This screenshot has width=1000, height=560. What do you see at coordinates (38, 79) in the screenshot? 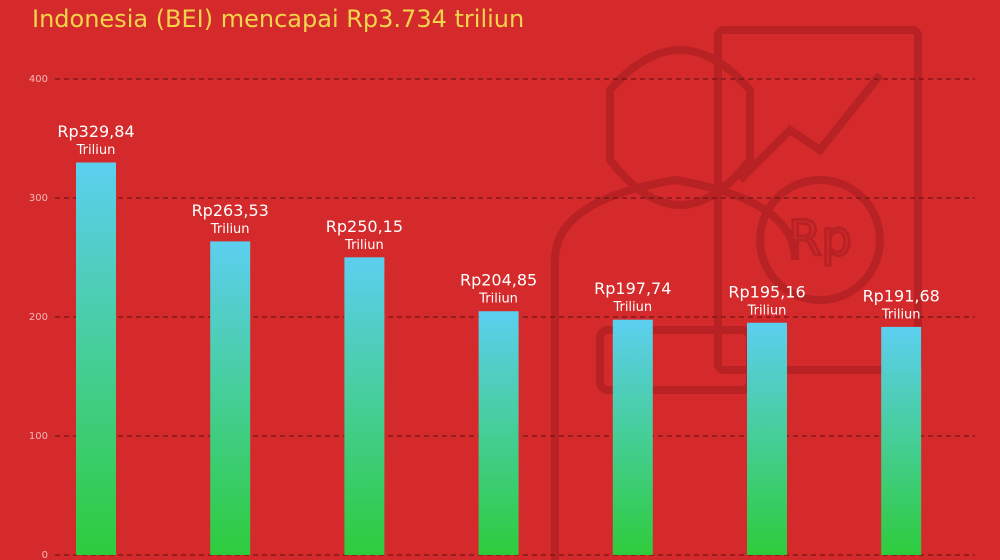
I see `y-tick-label: 400` at bounding box center [38, 79].